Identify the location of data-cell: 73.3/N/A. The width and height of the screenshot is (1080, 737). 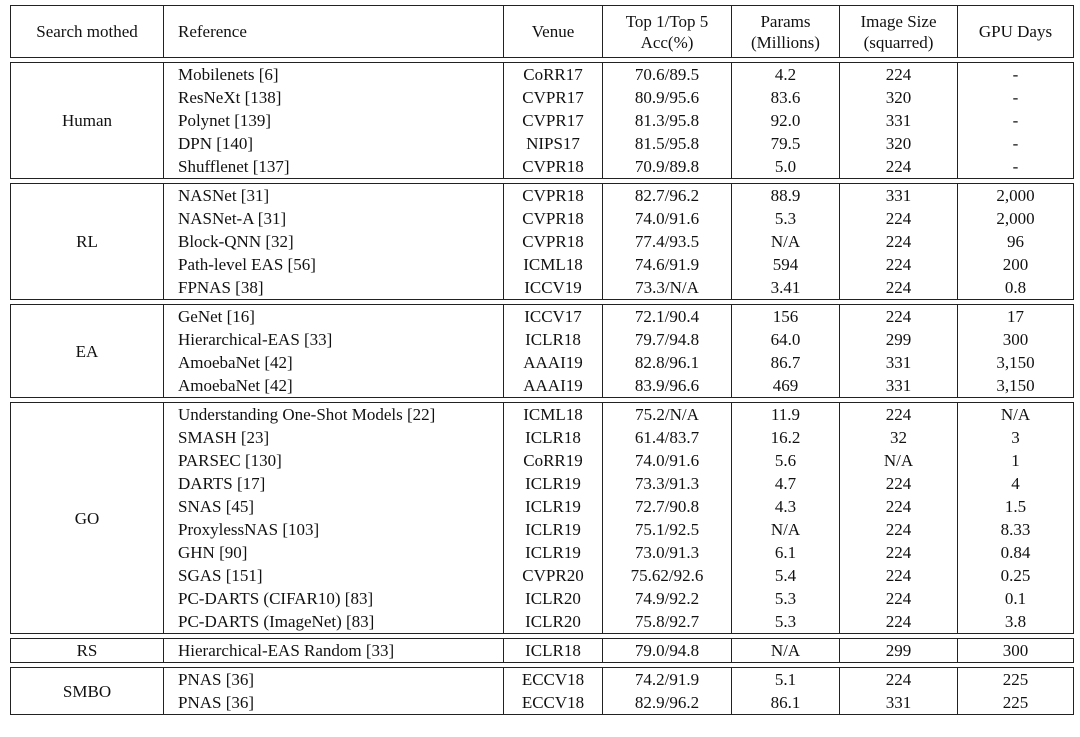
(667, 288).